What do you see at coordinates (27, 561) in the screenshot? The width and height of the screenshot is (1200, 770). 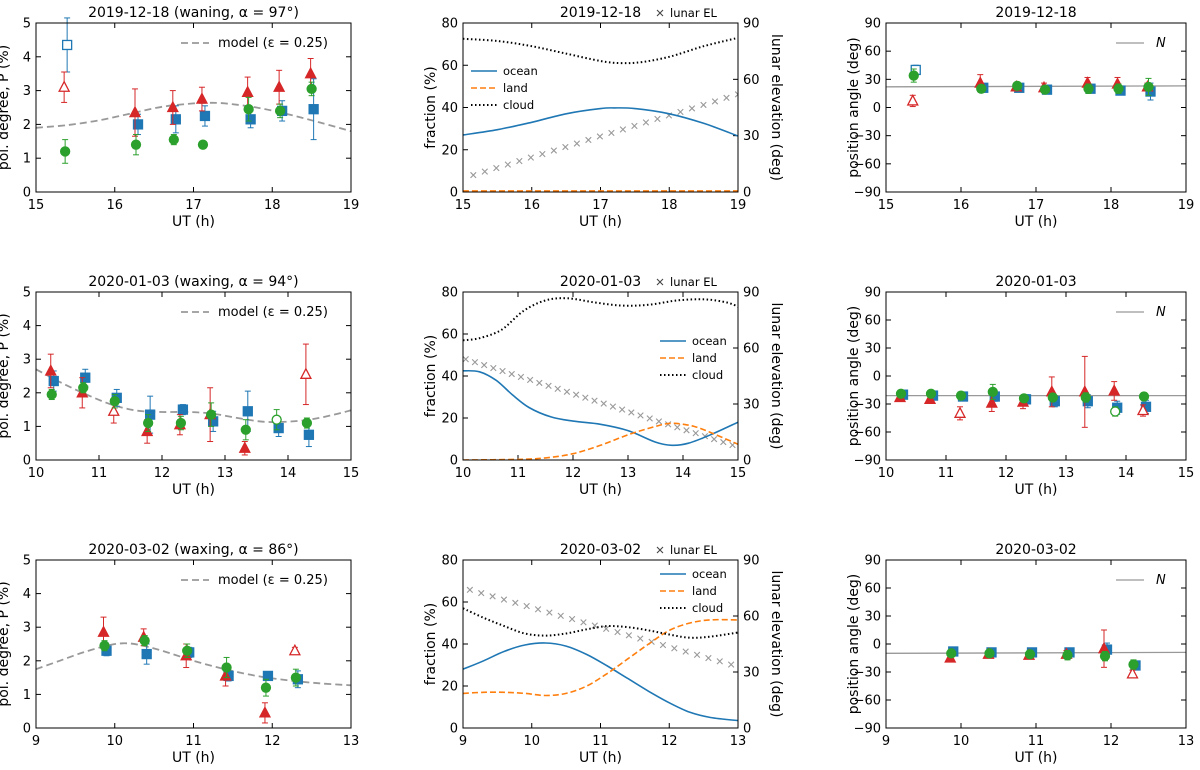 I see `y-tick-label: 5` at bounding box center [27, 561].